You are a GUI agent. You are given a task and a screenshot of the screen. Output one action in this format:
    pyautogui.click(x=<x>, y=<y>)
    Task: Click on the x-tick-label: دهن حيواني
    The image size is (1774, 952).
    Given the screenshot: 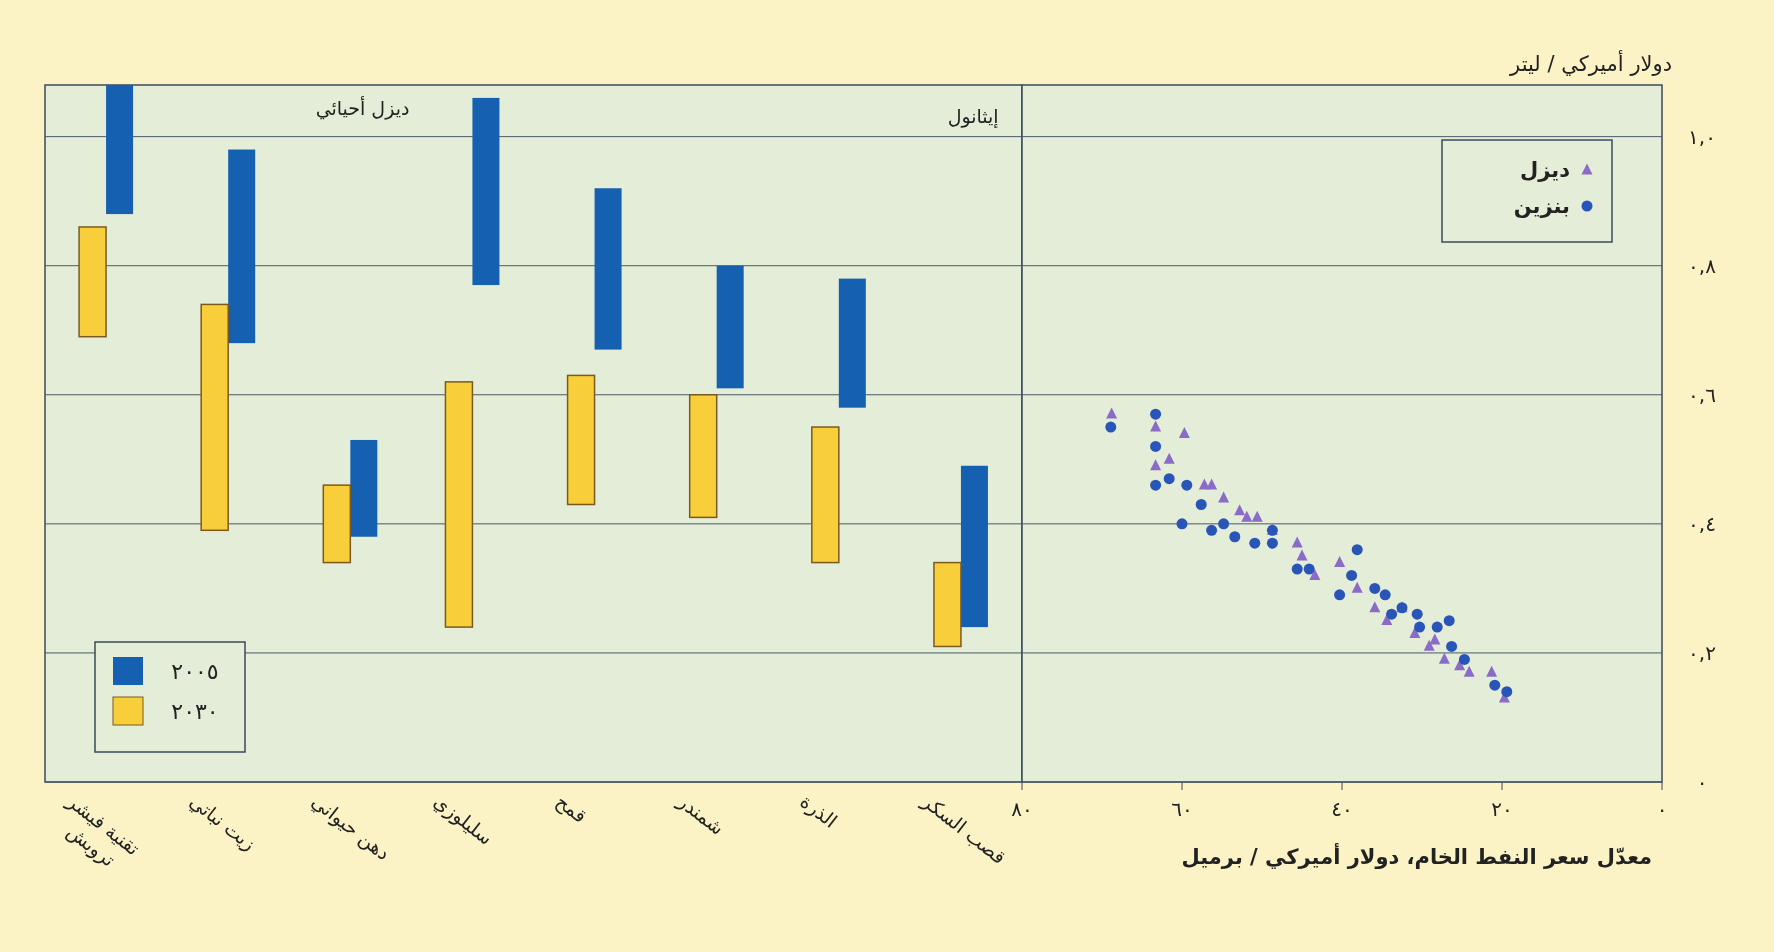 What is the action you would take?
    pyautogui.click(x=351, y=827)
    